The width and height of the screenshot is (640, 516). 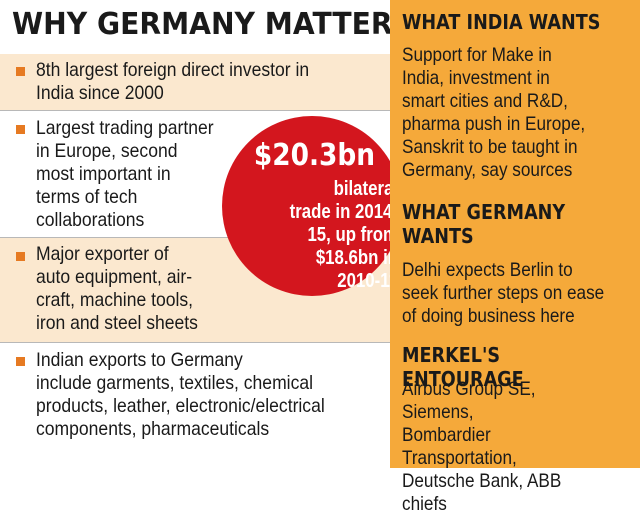 I want to click on section-heading-entourage: MERKEL'S ENTOURAGE, so click(x=463, y=367).